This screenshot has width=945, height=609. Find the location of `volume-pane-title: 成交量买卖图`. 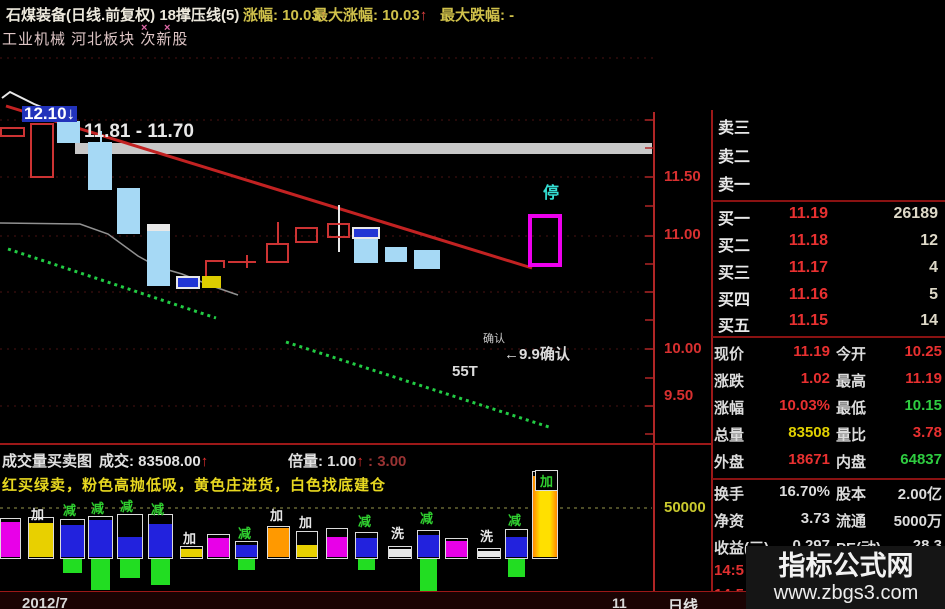

volume-pane-title: 成交量买卖图 is located at coordinates (47, 461).